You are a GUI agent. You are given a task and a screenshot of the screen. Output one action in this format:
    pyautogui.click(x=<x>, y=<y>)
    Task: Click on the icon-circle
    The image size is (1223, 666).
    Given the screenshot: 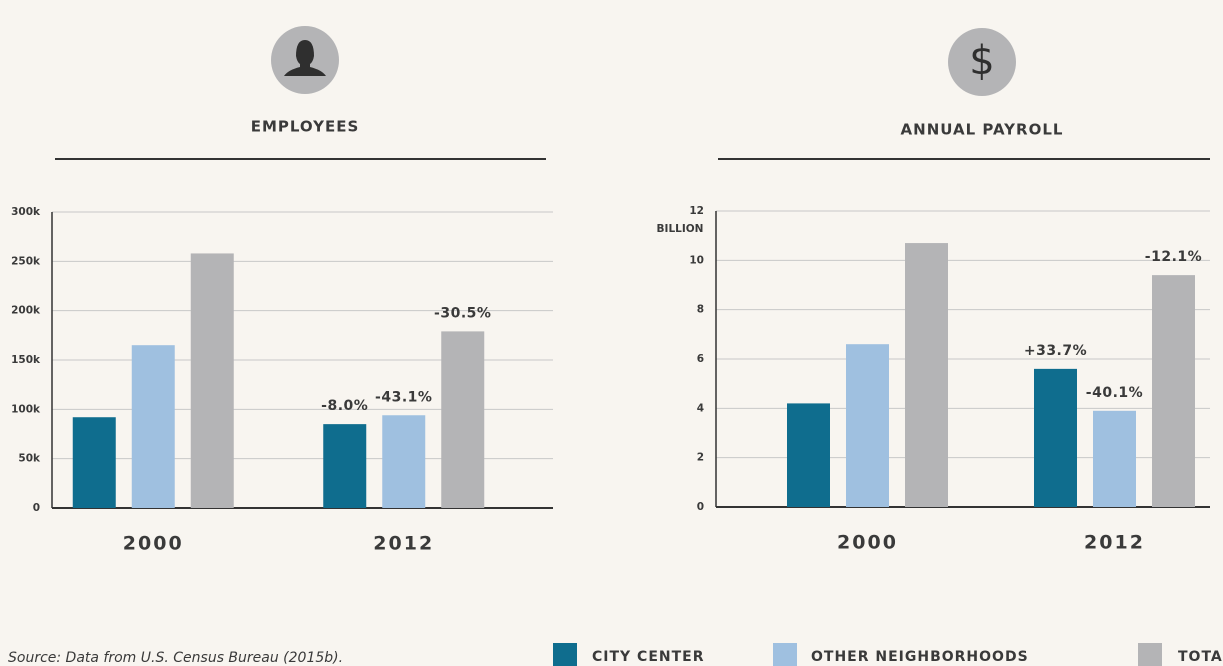 What is the action you would take?
    pyautogui.click(x=982, y=62)
    